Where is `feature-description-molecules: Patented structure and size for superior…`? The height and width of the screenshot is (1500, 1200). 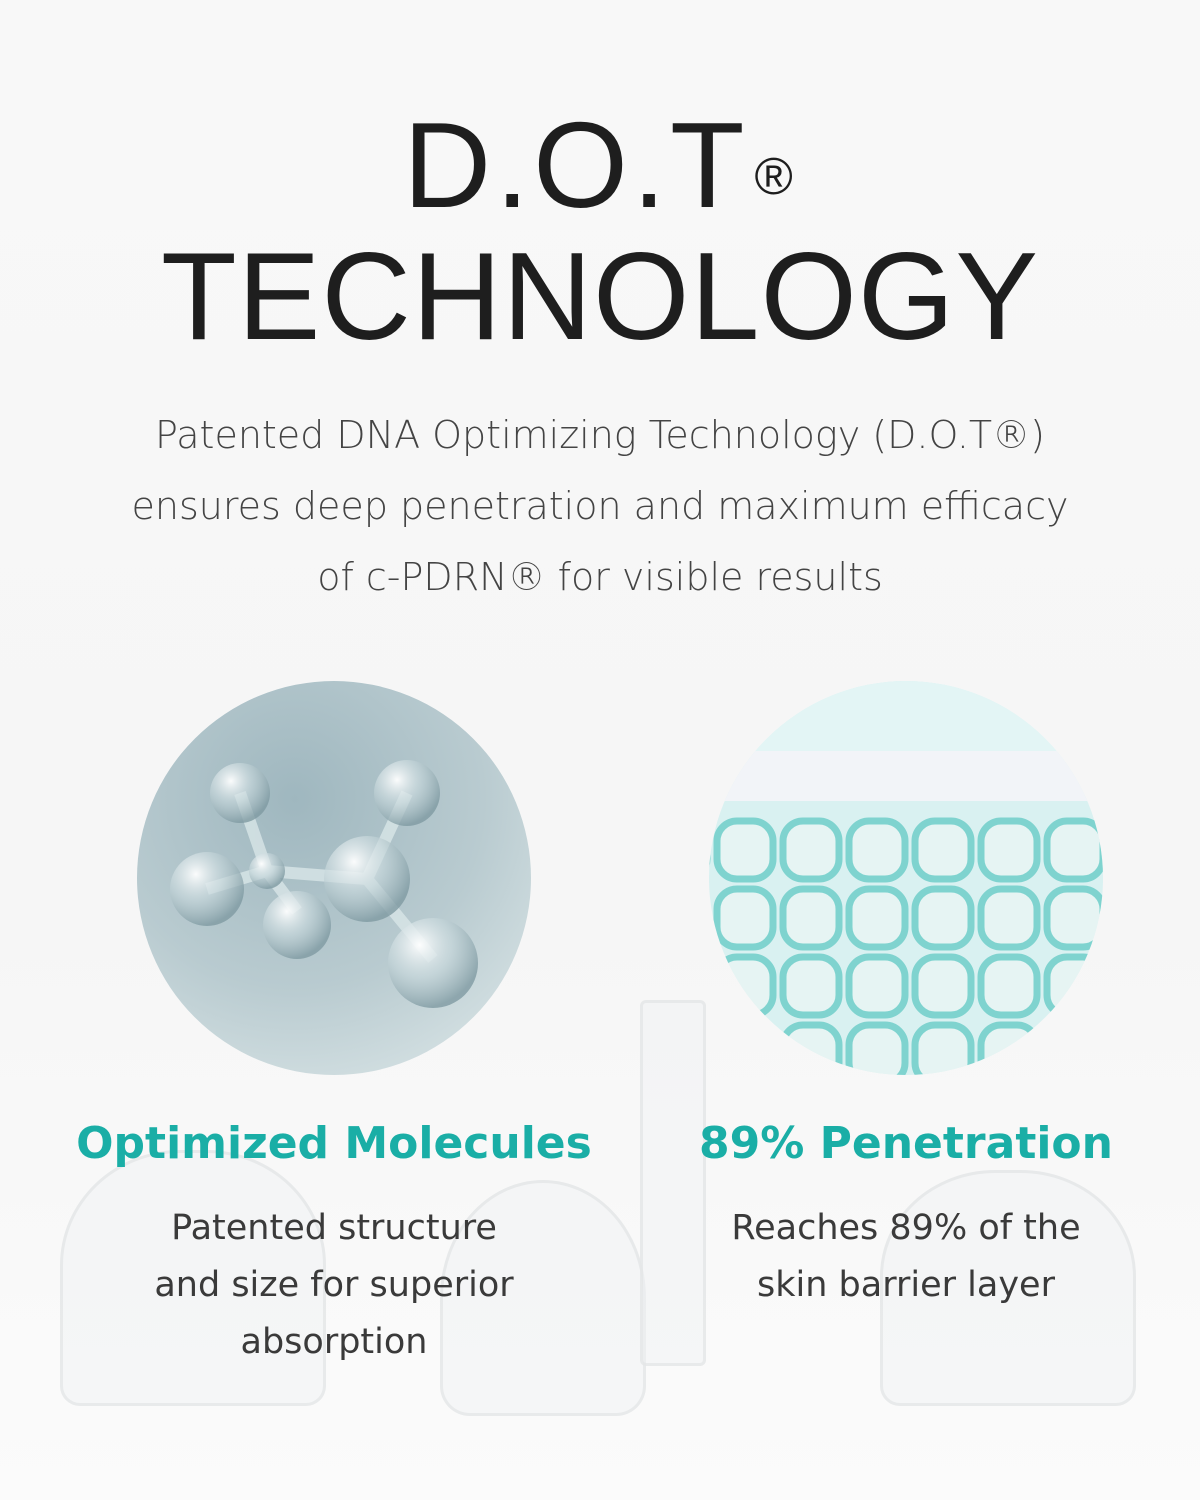 feature-description-molecules: Patented structure and size for superior… is located at coordinates (334, 1285).